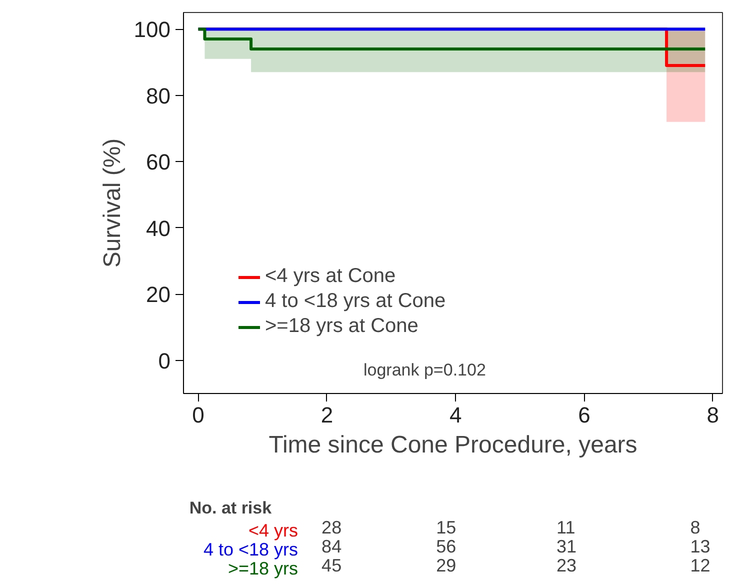  I want to click on text: 15, so click(446, 528).